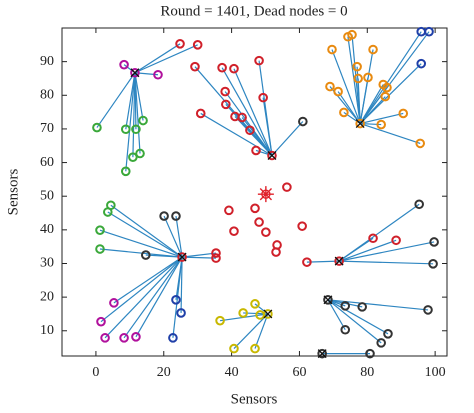  Describe the element at coordinates (47, 229) in the screenshot. I see `y-tick-label: 40` at that location.